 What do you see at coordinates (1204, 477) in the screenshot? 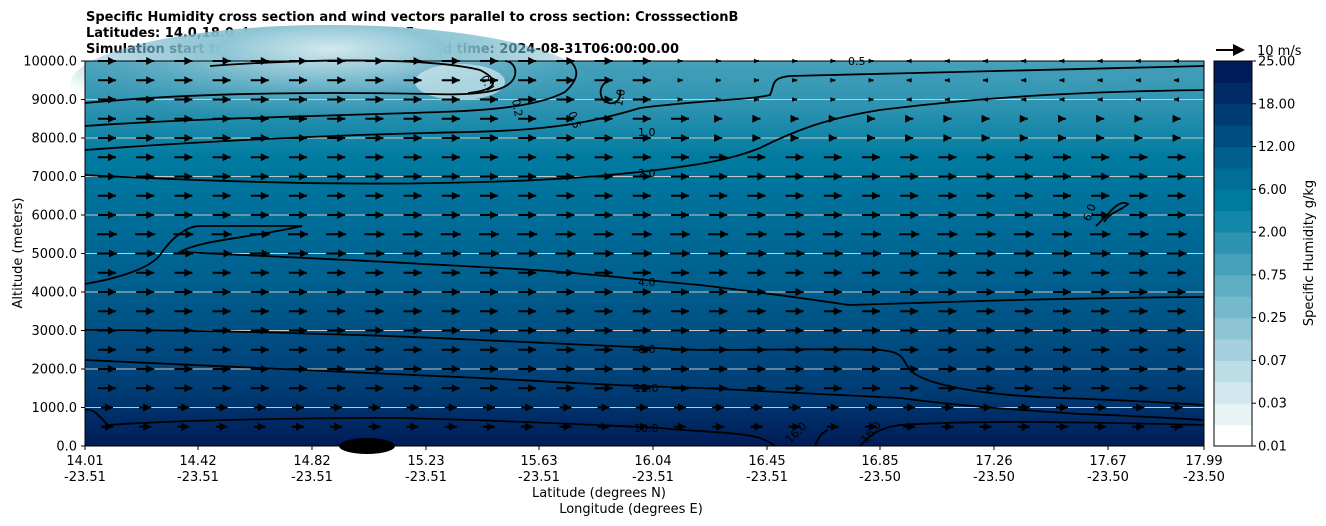
I see `x-tick-label-lon: -23.50` at bounding box center [1204, 477].